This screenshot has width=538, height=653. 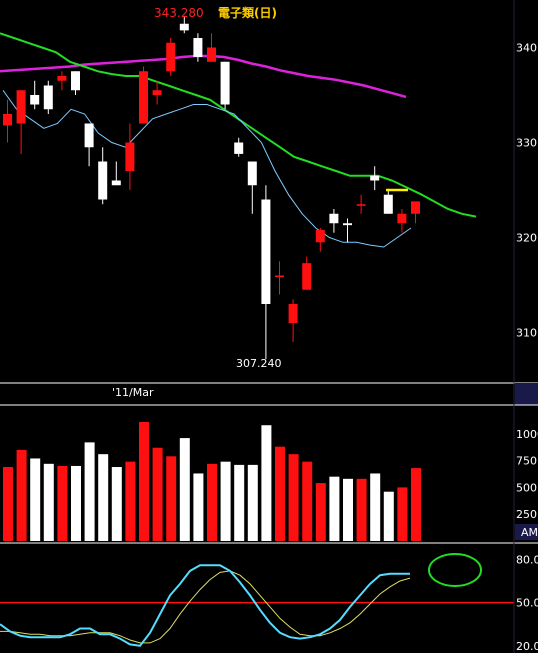 I want to click on volume-bars, so click(x=212, y=481).